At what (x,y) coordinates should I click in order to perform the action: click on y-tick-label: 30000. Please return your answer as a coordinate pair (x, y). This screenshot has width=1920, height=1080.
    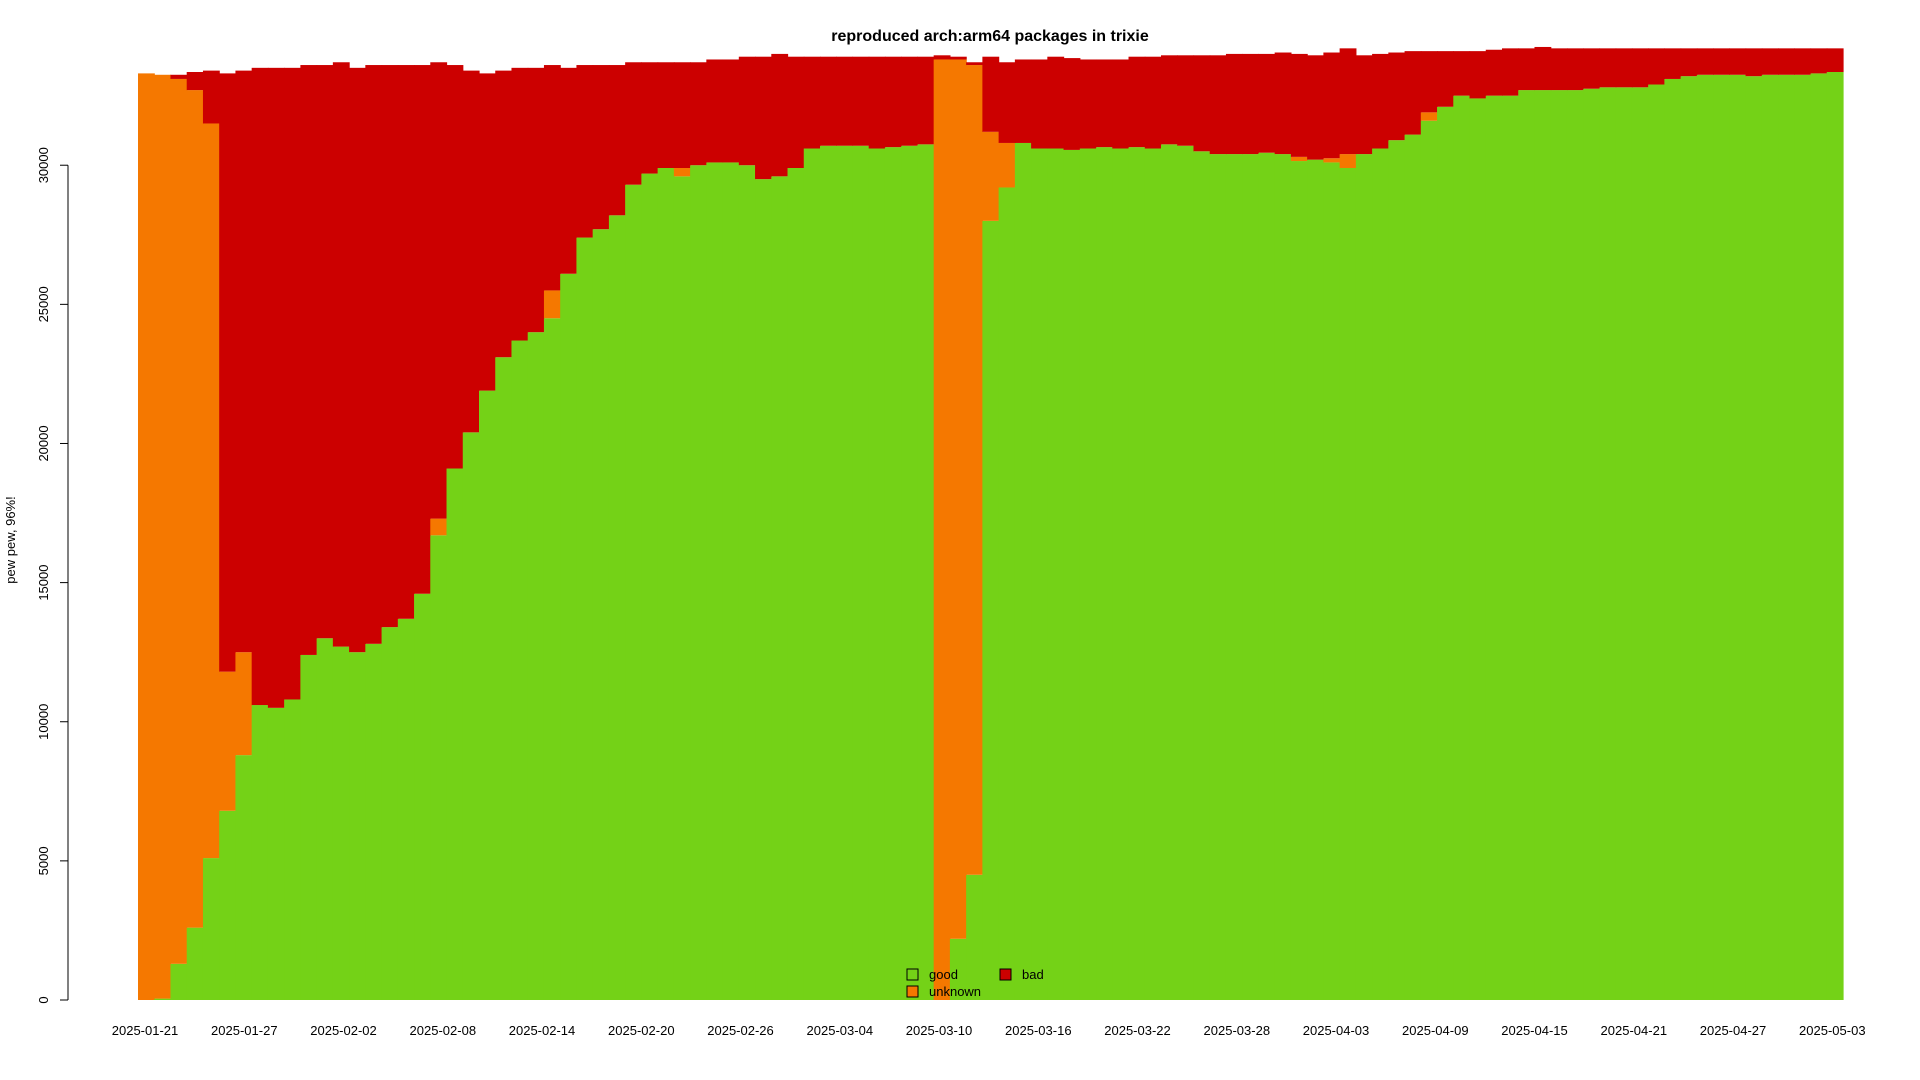
    Looking at the image, I should click on (43, 165).